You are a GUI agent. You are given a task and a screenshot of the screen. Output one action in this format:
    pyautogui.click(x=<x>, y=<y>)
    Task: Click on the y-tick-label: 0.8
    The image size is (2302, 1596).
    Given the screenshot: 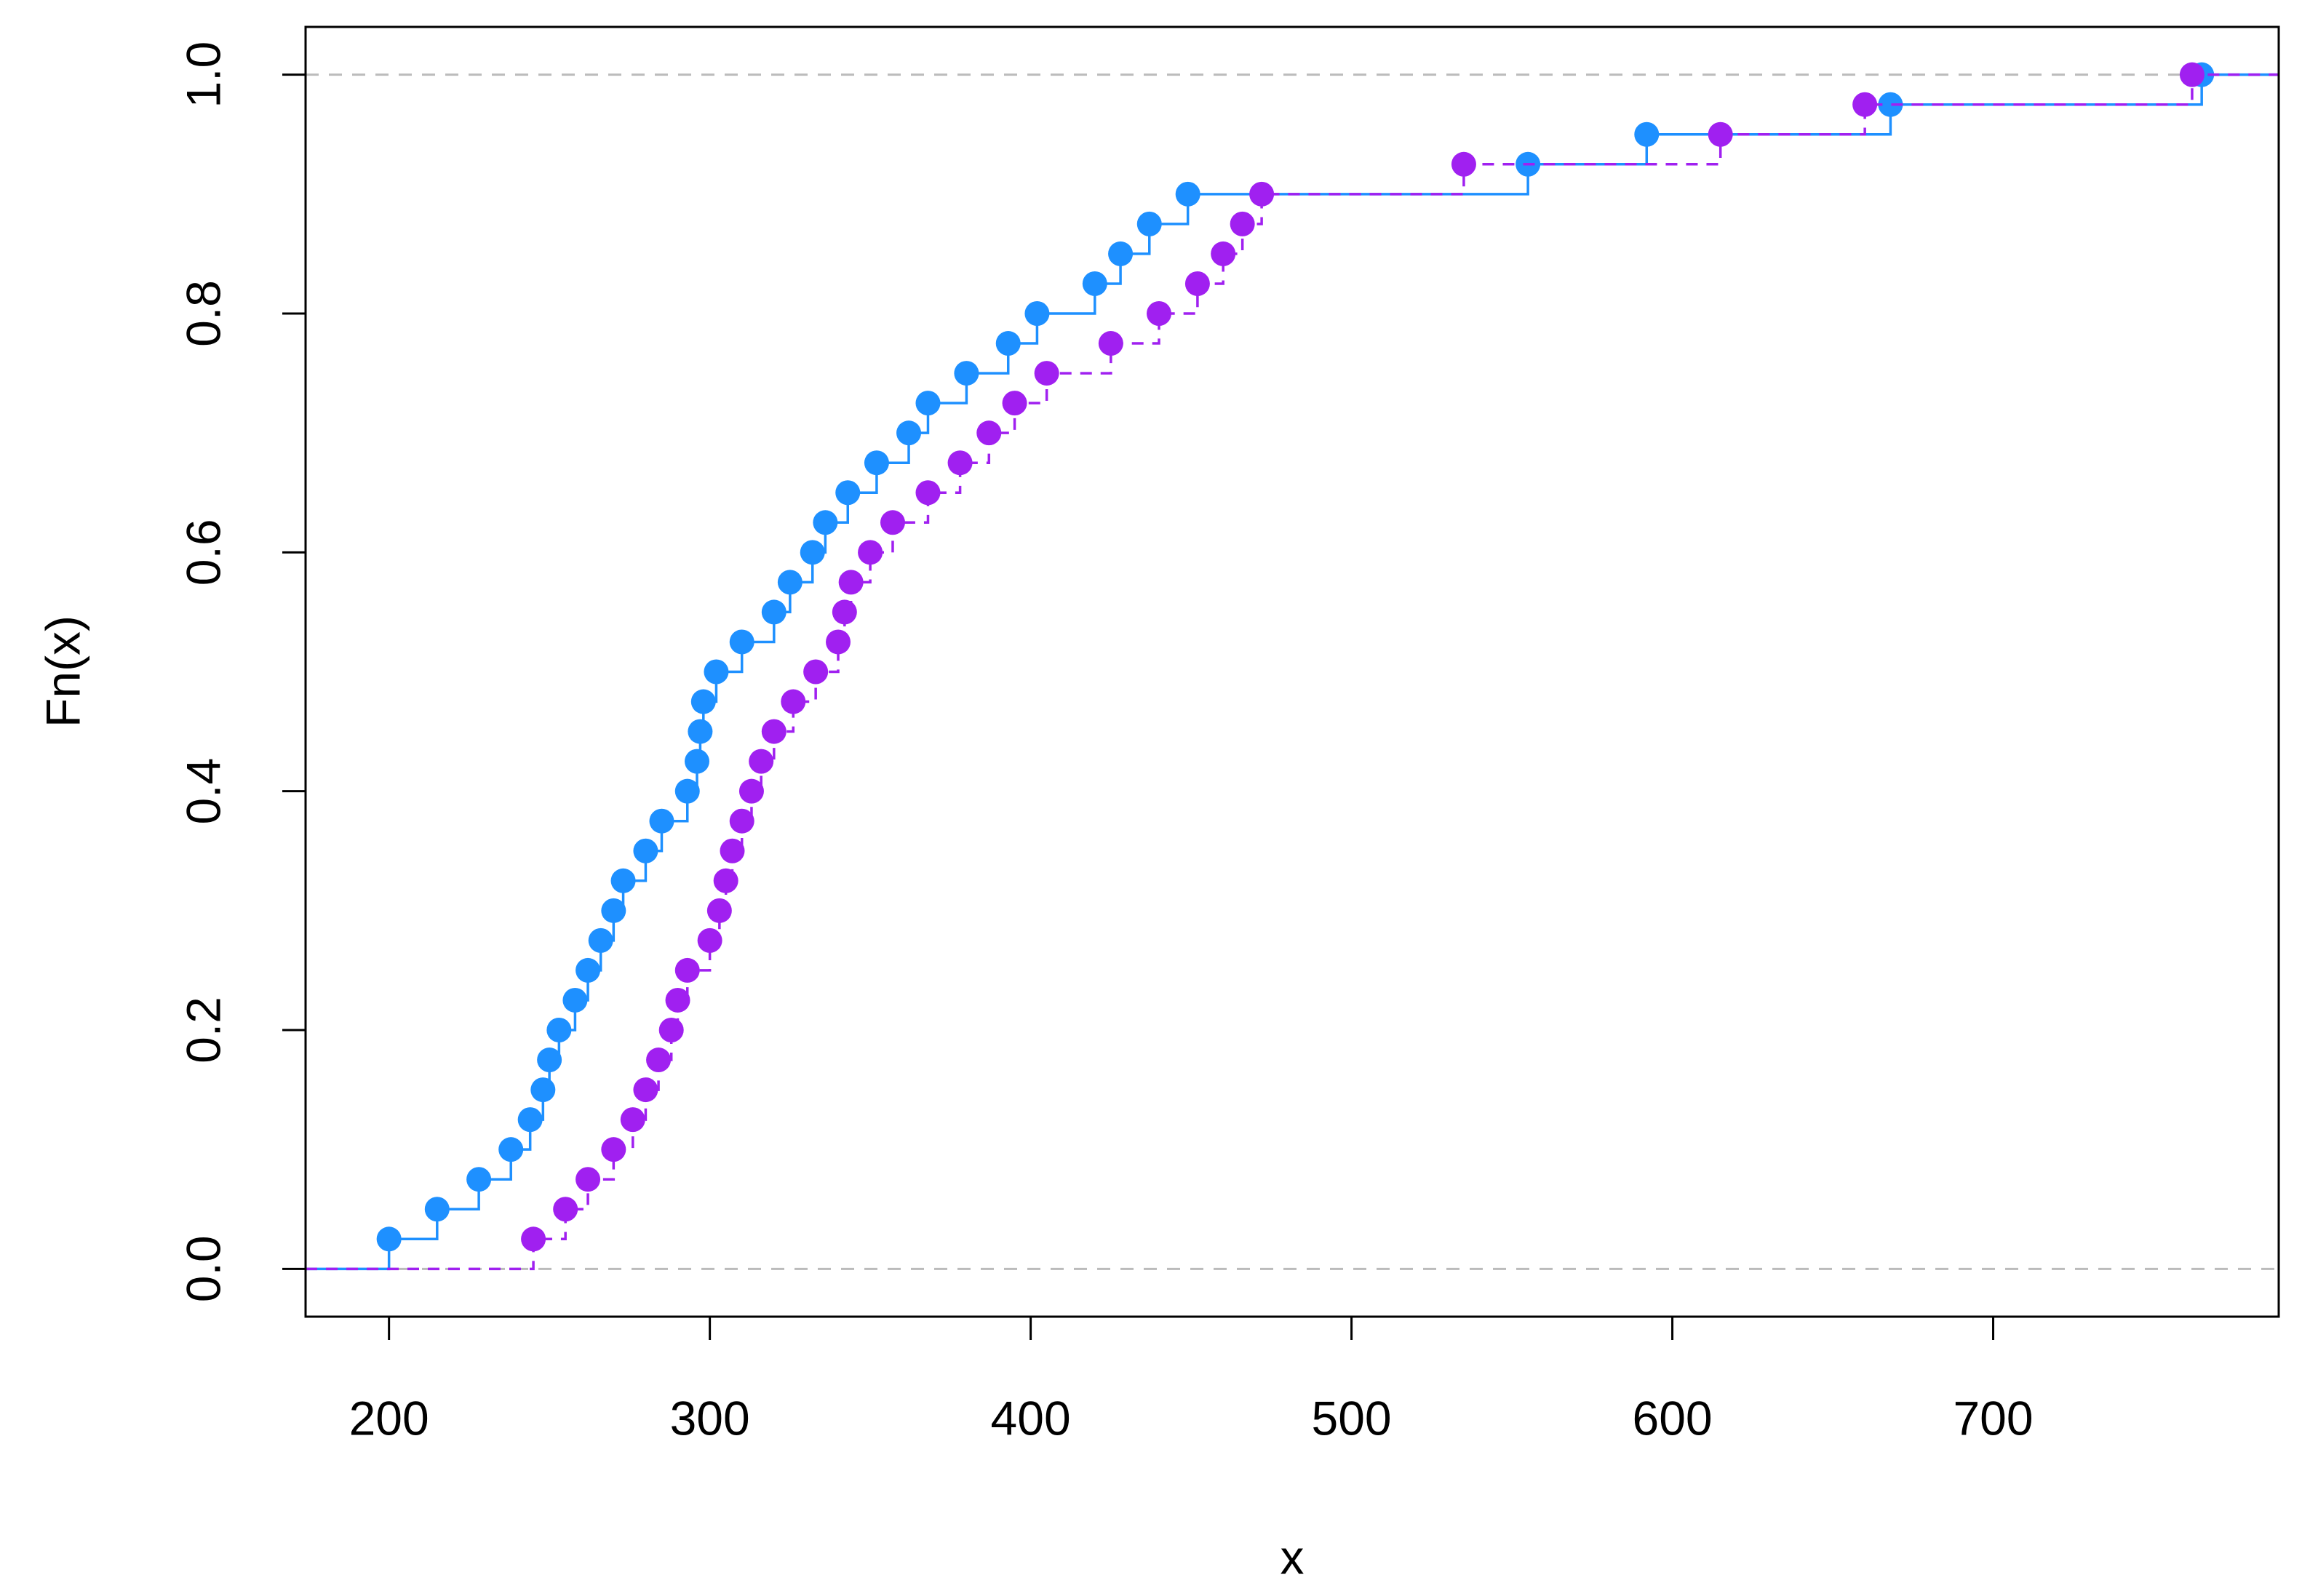 What is the action you would take?
    pyautogui.click(x=203, y=313)
    